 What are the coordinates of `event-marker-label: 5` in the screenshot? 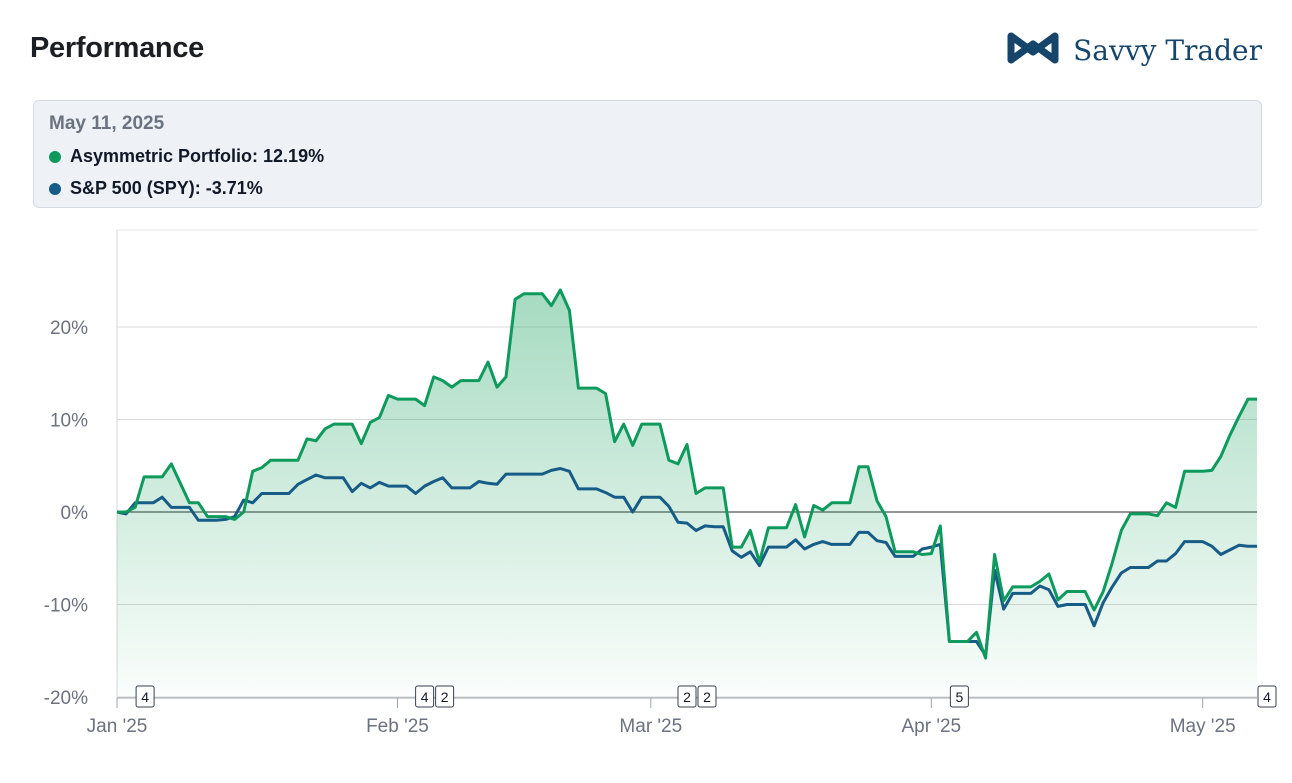 It's located at (959, 697).